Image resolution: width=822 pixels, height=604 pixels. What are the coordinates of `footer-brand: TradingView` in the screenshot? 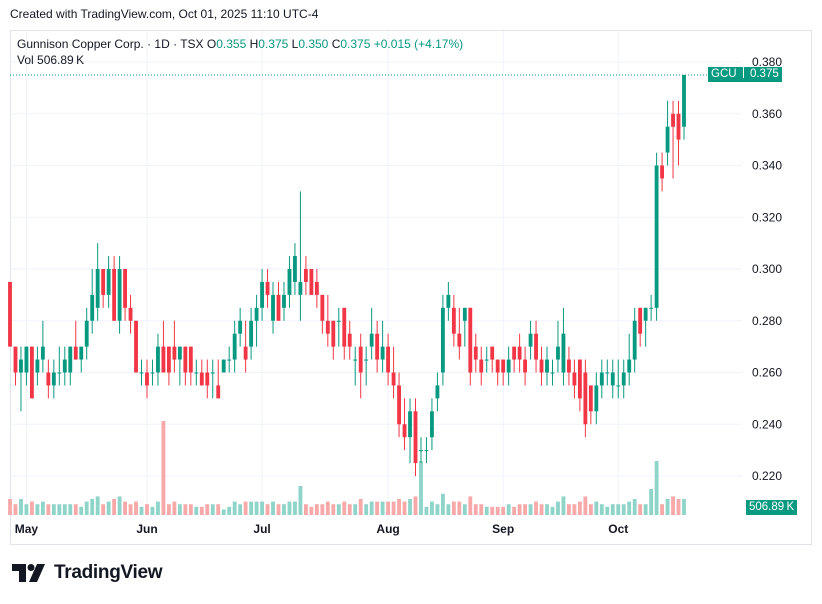 It's located at (87, 573).